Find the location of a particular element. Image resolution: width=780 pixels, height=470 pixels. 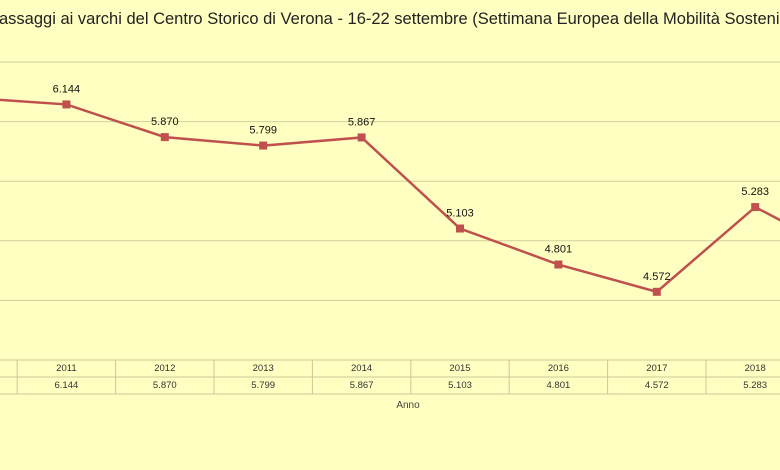

table-cell-value: 6.144 is located at coordinates (67, 385).